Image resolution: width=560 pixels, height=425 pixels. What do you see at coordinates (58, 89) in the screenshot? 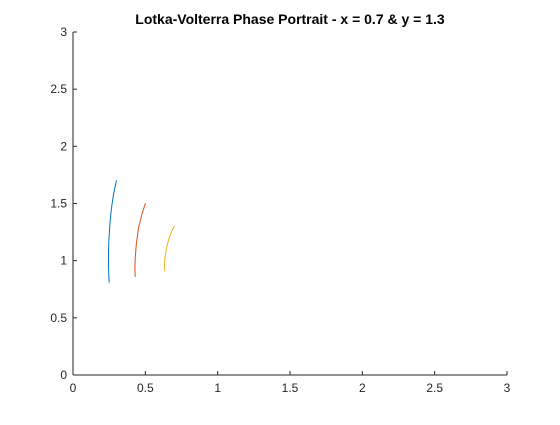
I see `y-tick-label: 2.5` at bounding box center [58, 89].